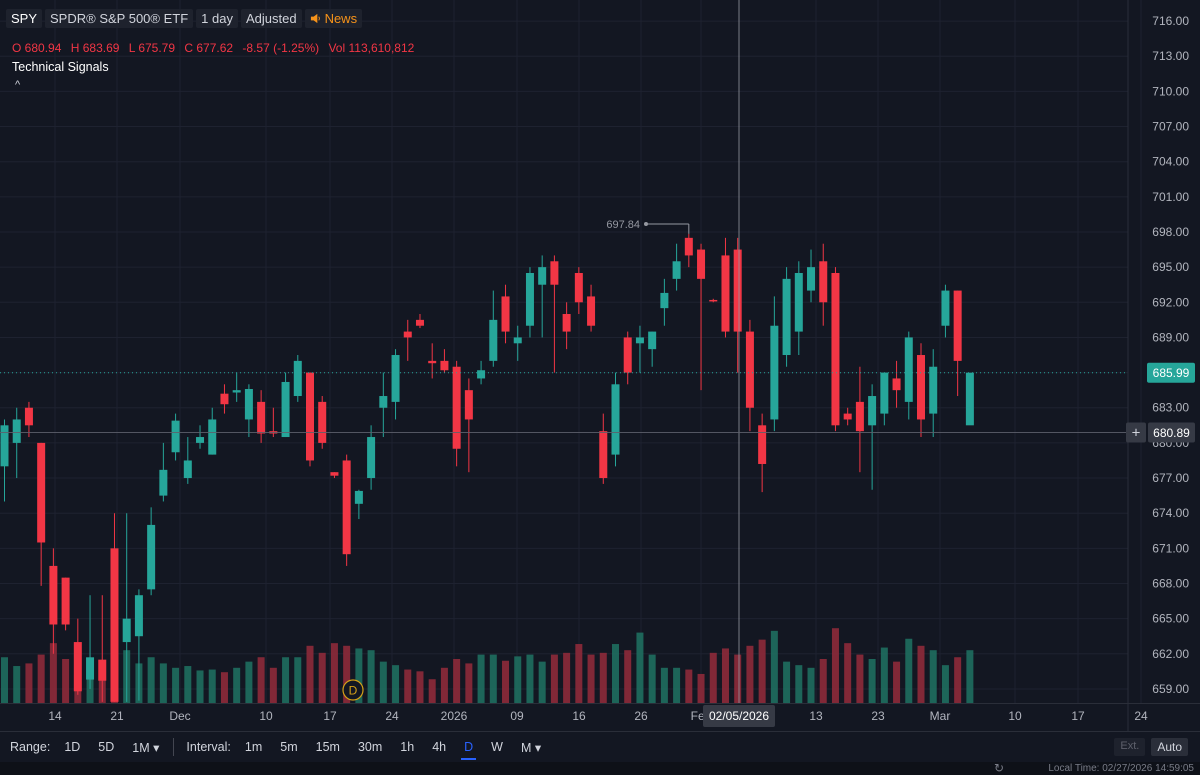 The height and width of the screenshot is (775, 1200). What do you see at coordinates (156, 747) in the screenshot?
I see `caret-down-icon: ▾` at bounding box center [156, 747].